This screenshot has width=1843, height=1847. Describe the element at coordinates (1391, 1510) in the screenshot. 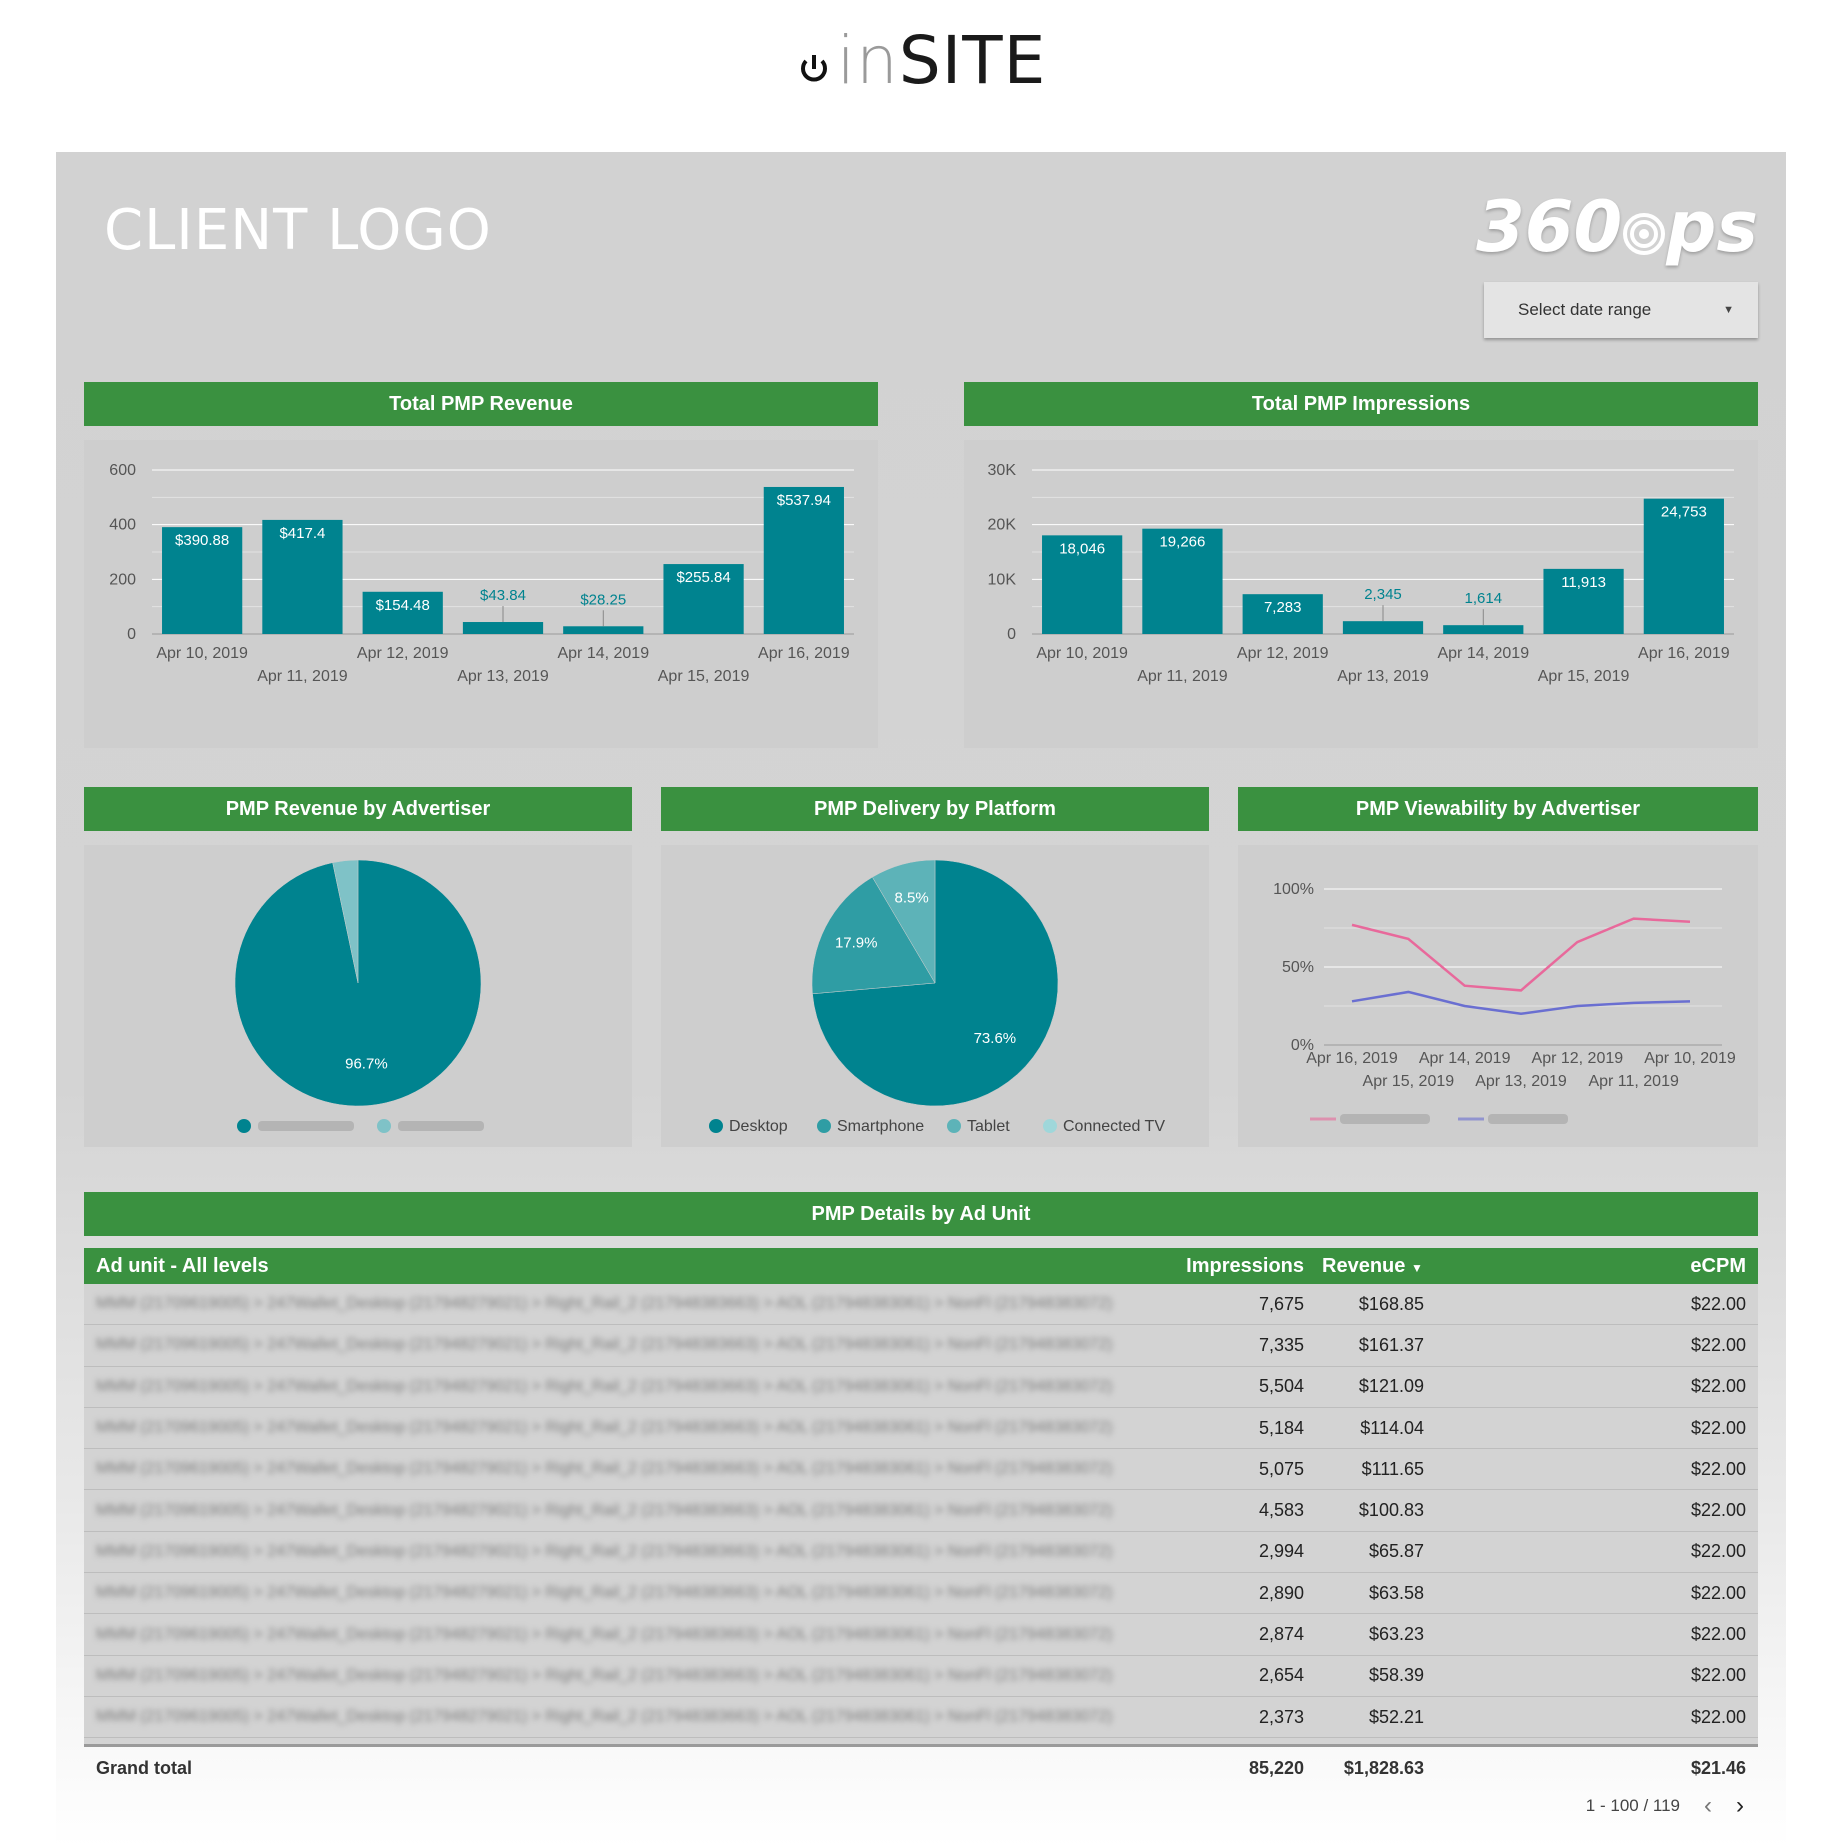

I see `revenue-cell: $100.83` at that location.